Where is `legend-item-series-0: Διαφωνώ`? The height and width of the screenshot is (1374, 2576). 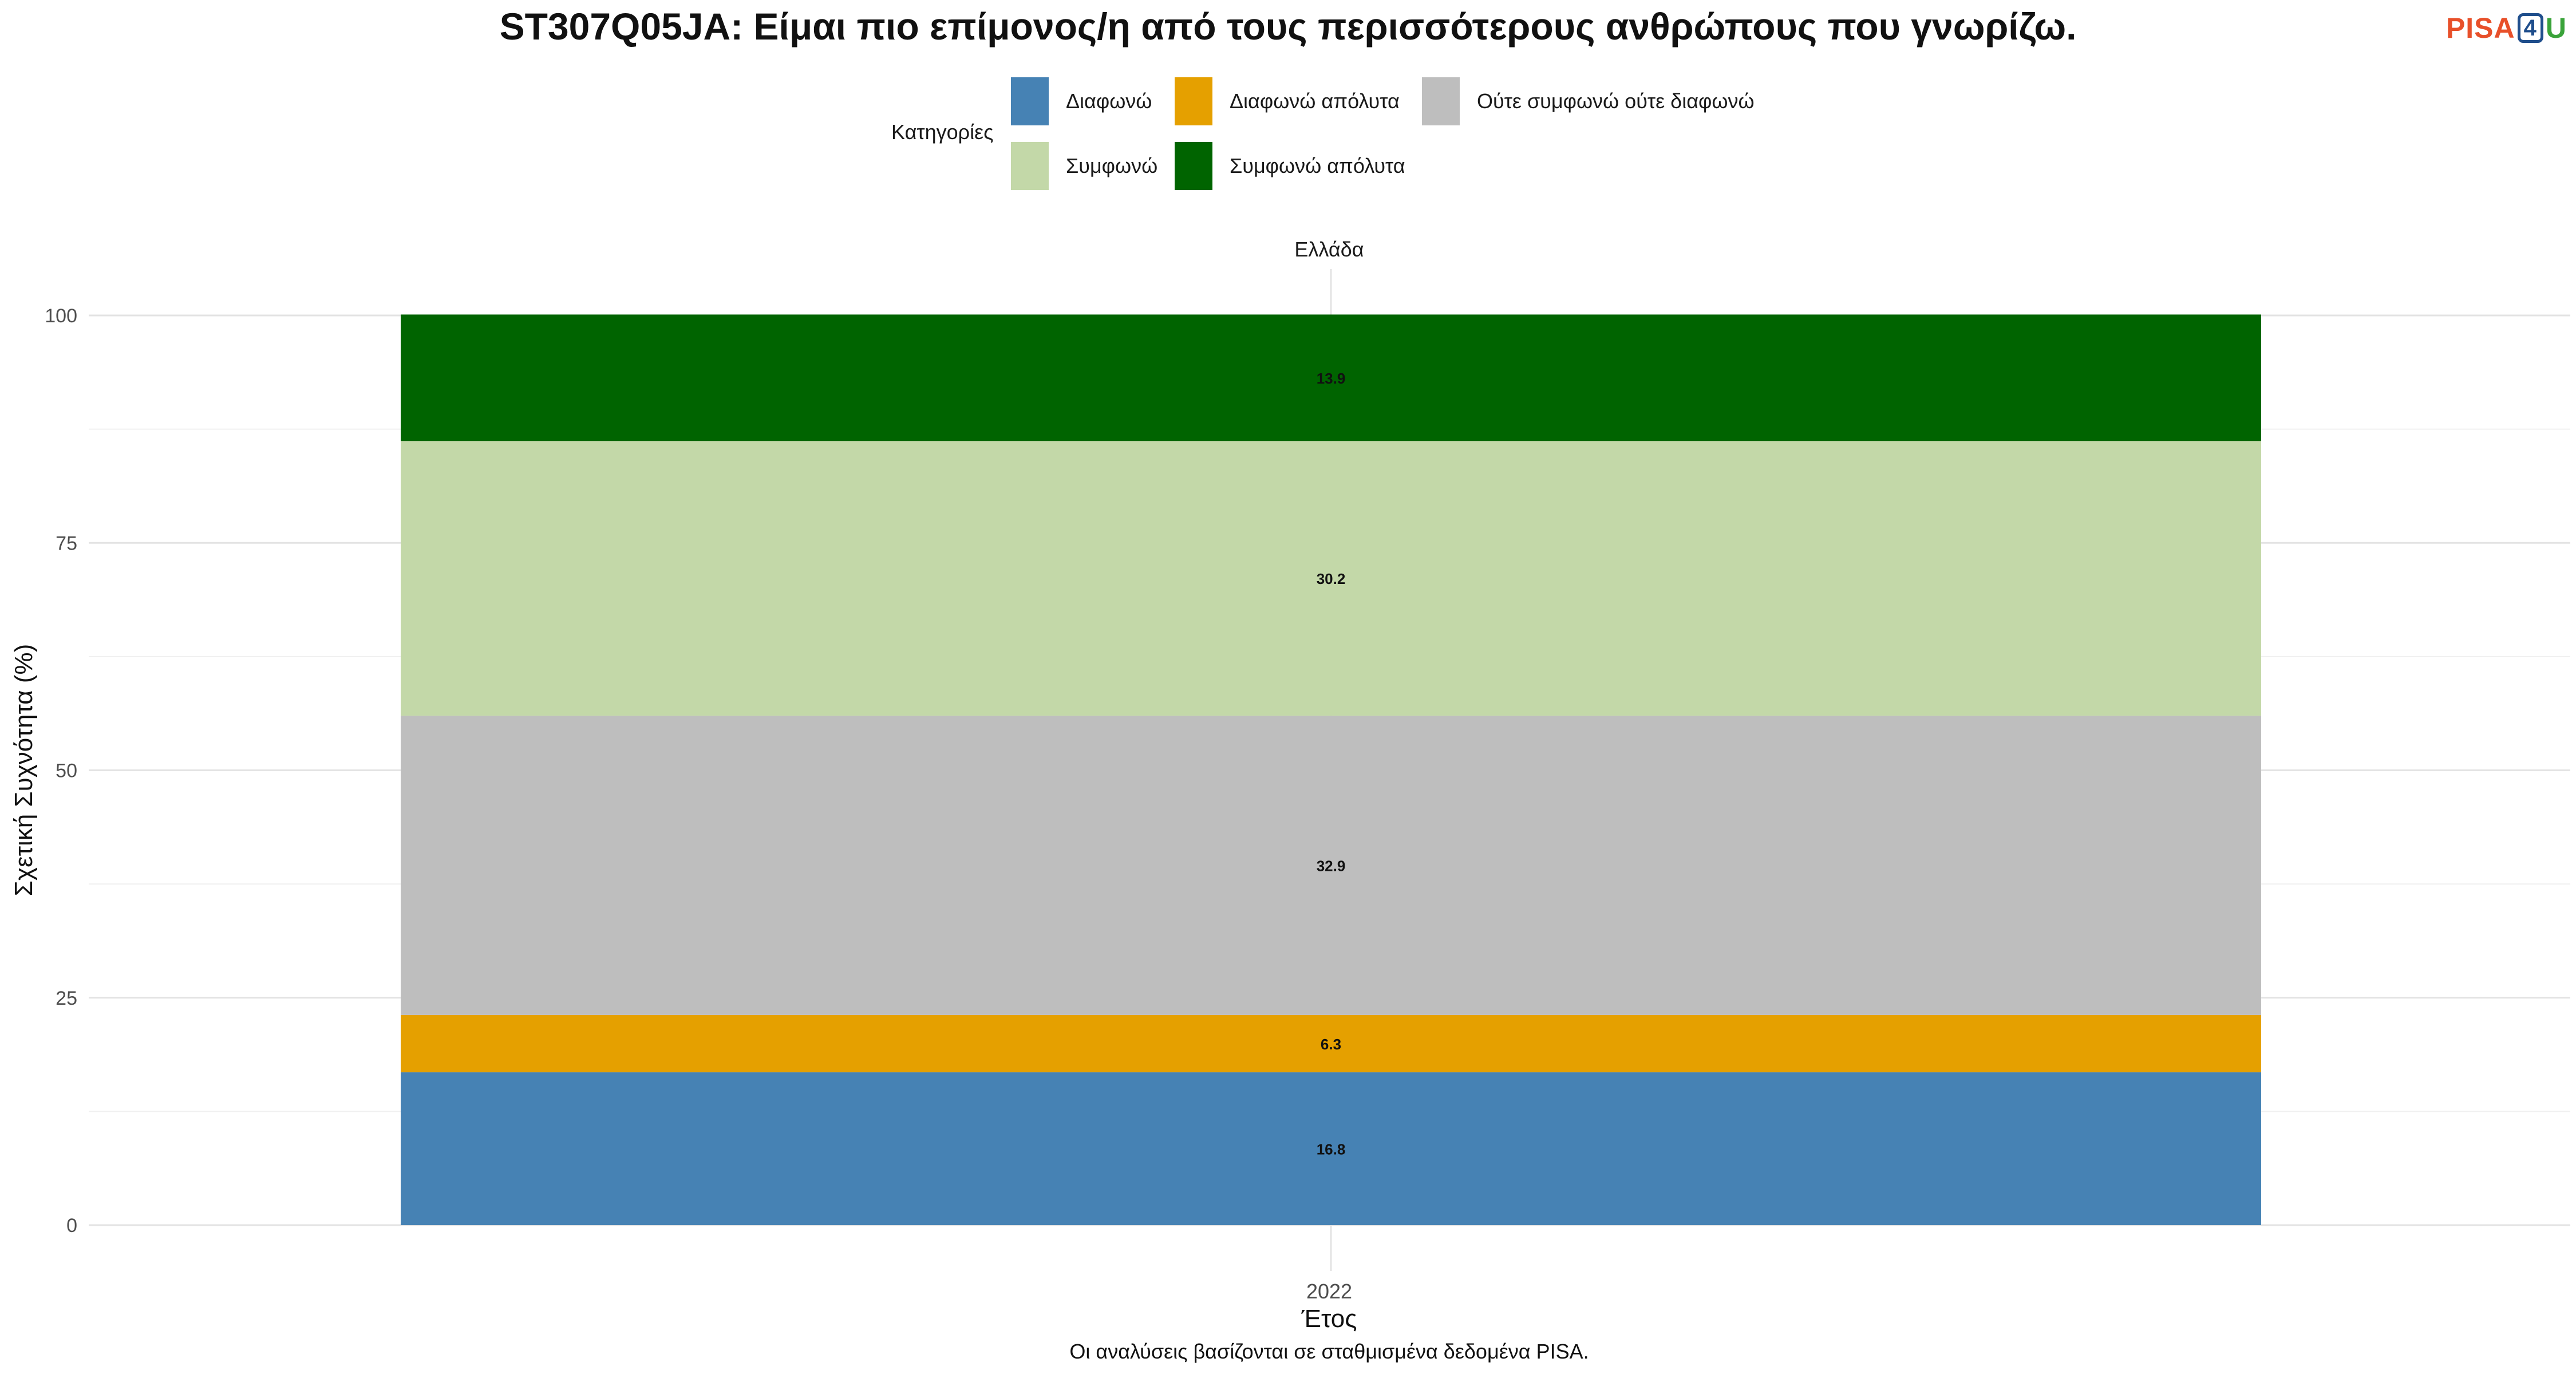
legend-item-series-0: Διαφωνώ is located at coordinates (1081, 101).